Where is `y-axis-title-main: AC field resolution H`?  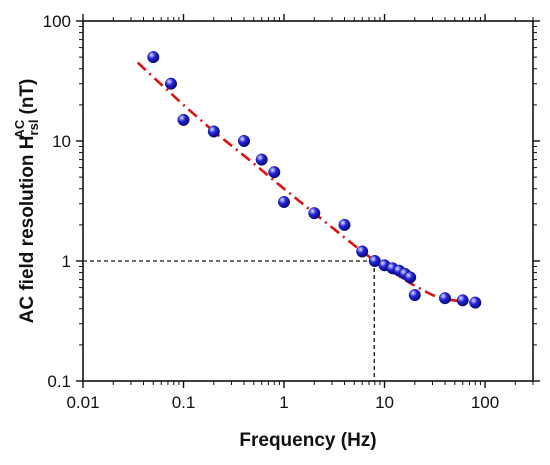
y-axis-title-main: AC field resolution H is located at coordinates (27, 229).